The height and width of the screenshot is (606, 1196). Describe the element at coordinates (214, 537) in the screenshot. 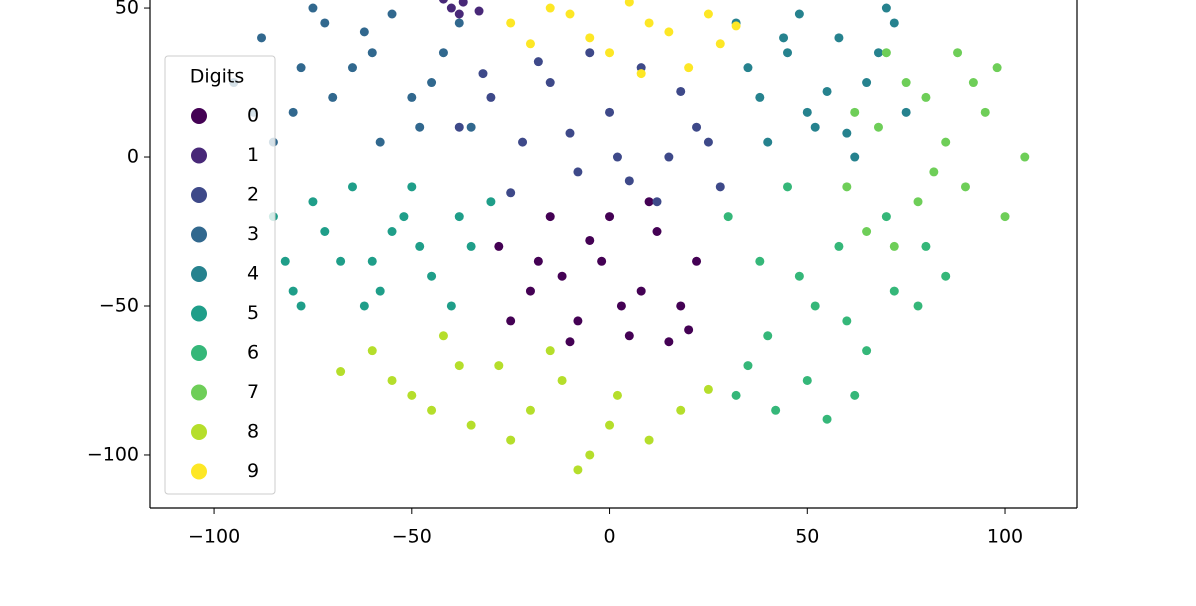

I see `x-tick-label: −100` at that location.